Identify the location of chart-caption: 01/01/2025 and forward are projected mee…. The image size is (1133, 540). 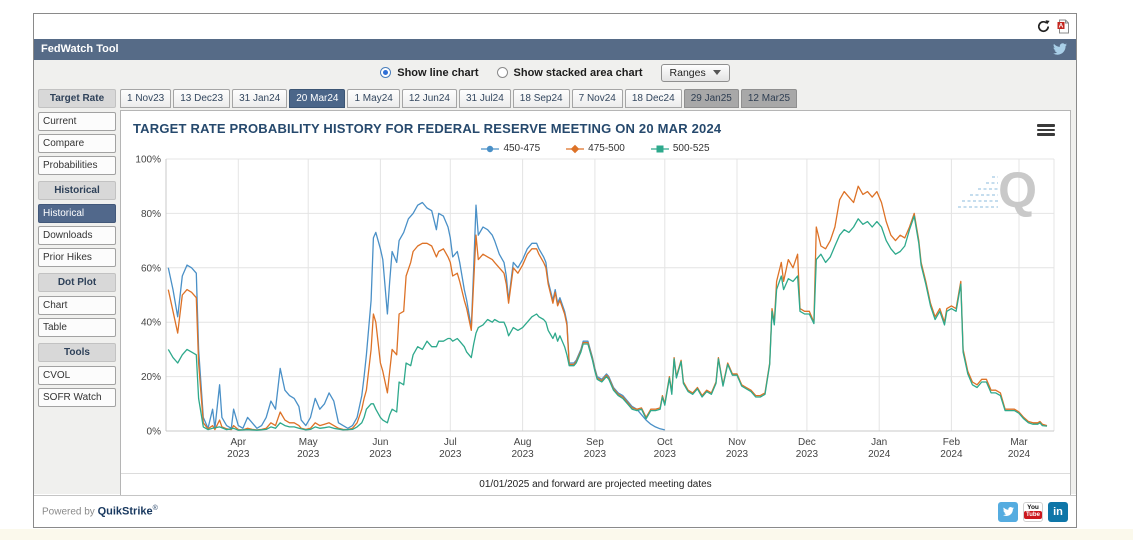
(595, 484).